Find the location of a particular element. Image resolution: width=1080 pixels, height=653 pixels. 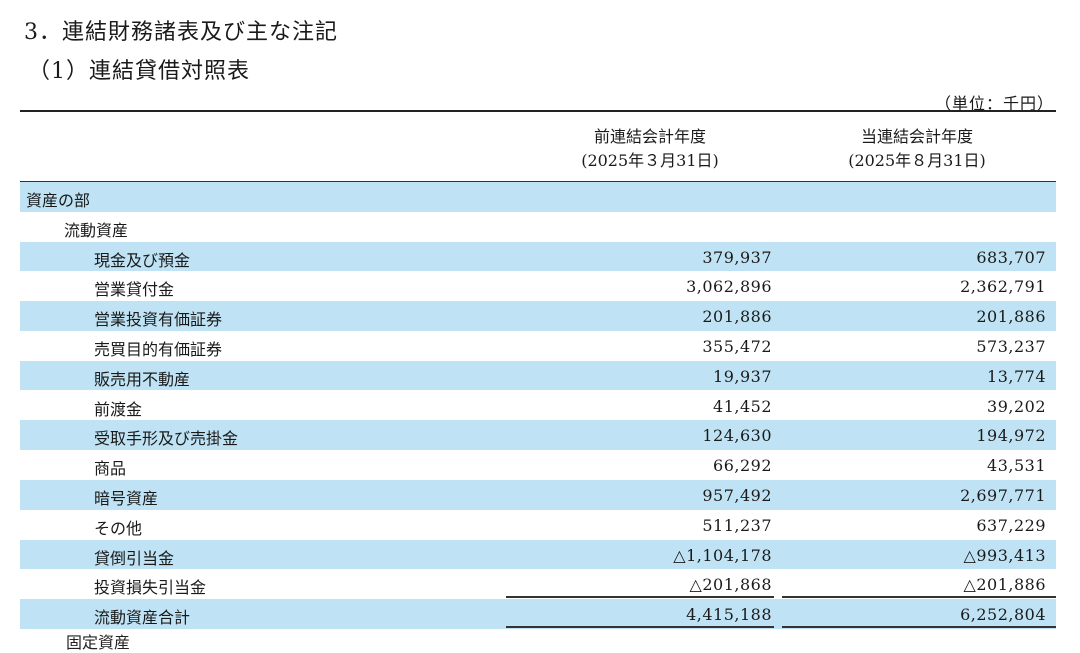

row-value-previous: △201,868 is located at coordinates (730, 585).